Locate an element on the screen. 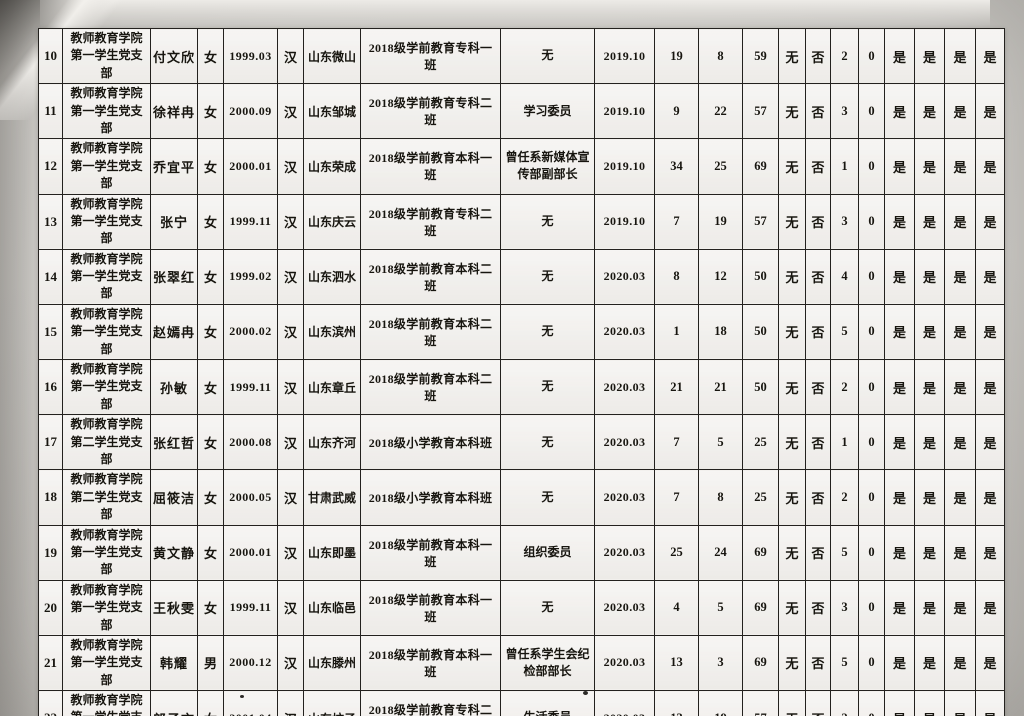 The width and height of the screenshot is (1024, 716). cell-value: 2 is located at coordinates (844, 497).